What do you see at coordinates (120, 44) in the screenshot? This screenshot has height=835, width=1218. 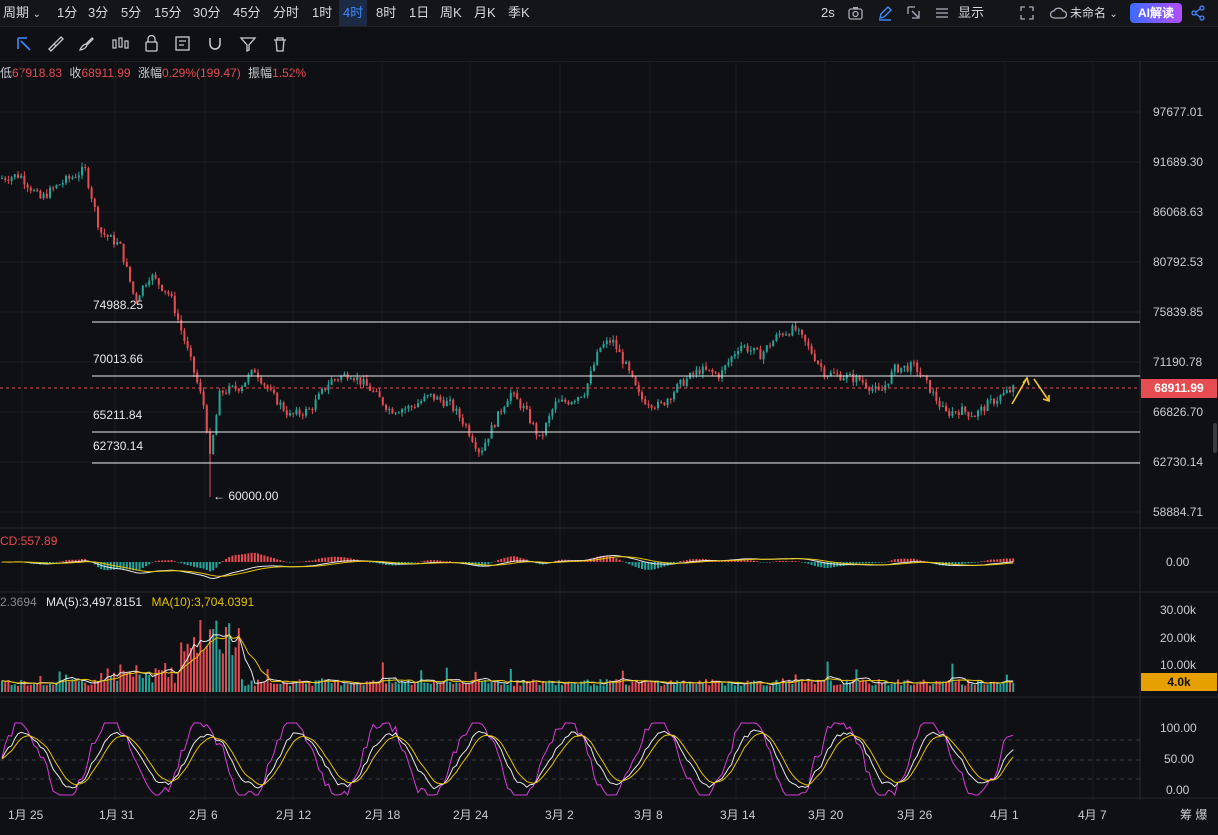 I see `candles-icon` at bounding box center [120, 44].